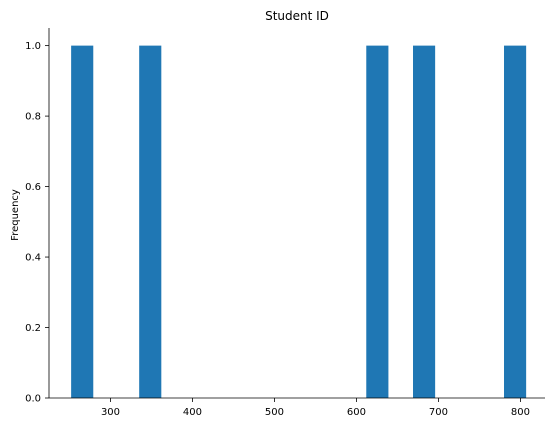 The width and height of the screenshot is (554, 427). What do you see at coordinates (520, 412) in the screenshot?
I see `x-tick-label: 800` at bounding box center [520, 412].